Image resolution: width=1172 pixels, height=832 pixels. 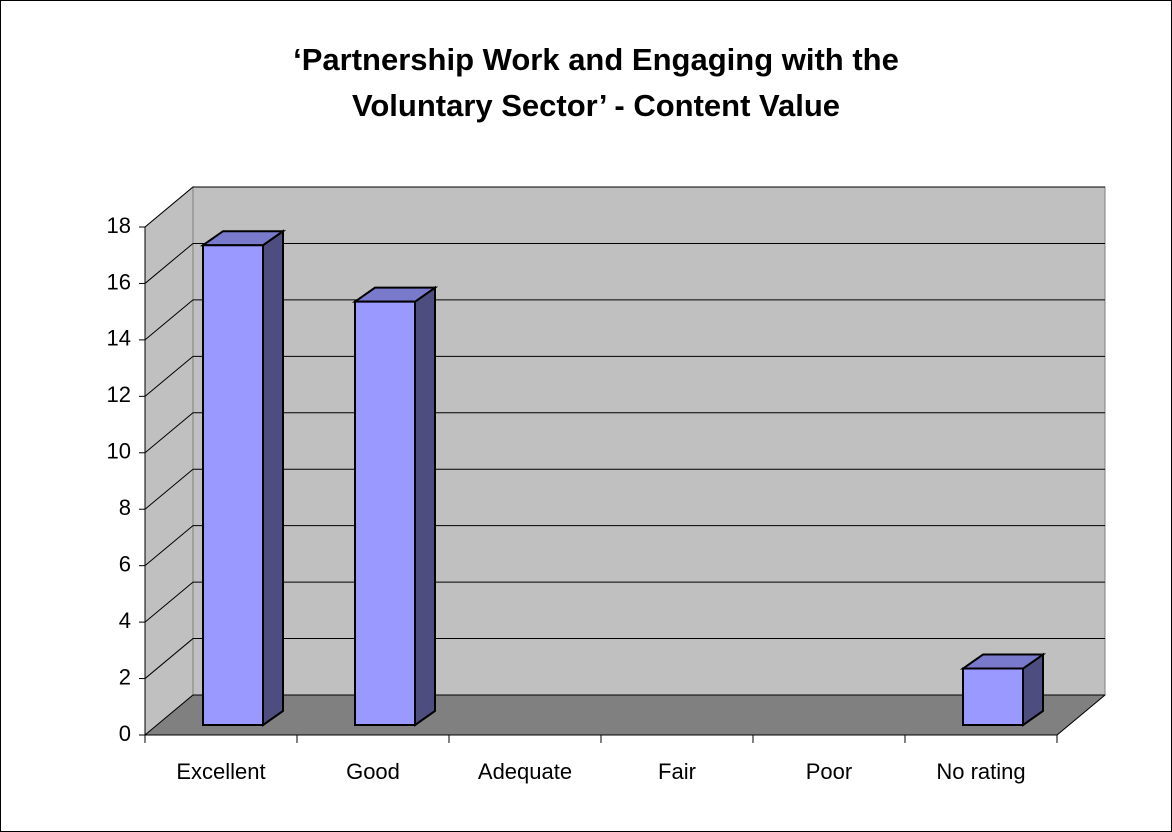 What do you see at coordinates (125, 676) in the screenshot?
I see `y-tick-label: 2` at bounding box center [125, 676].